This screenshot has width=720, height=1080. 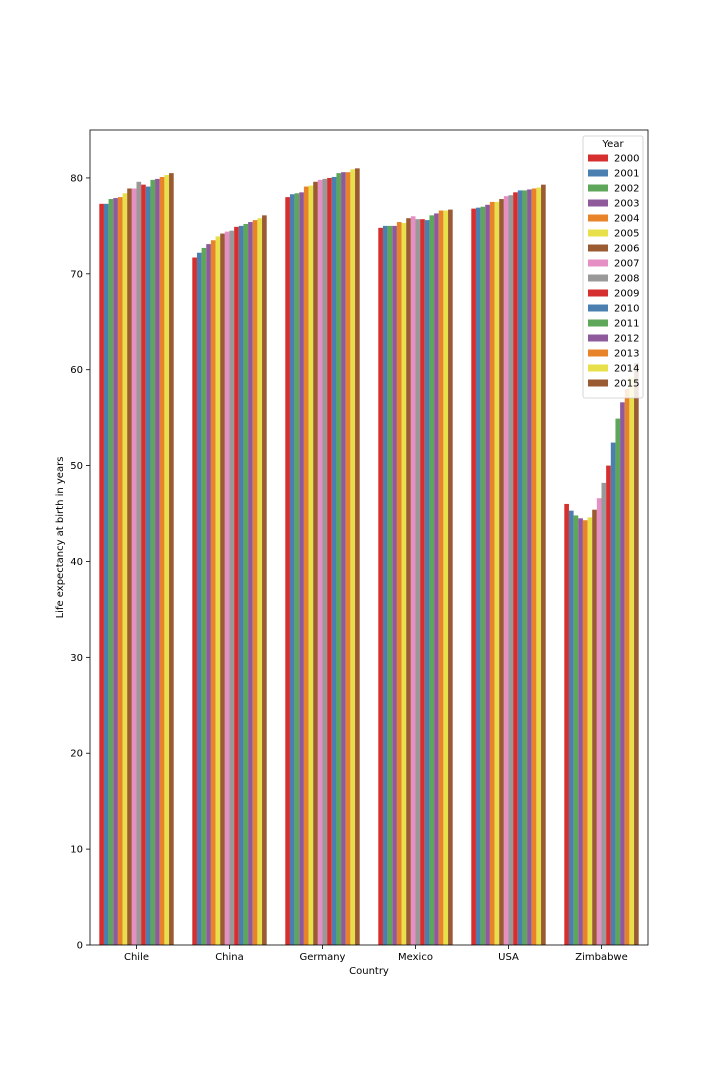 I want to click on bar-germany-2002, so click(x=297, y=569).